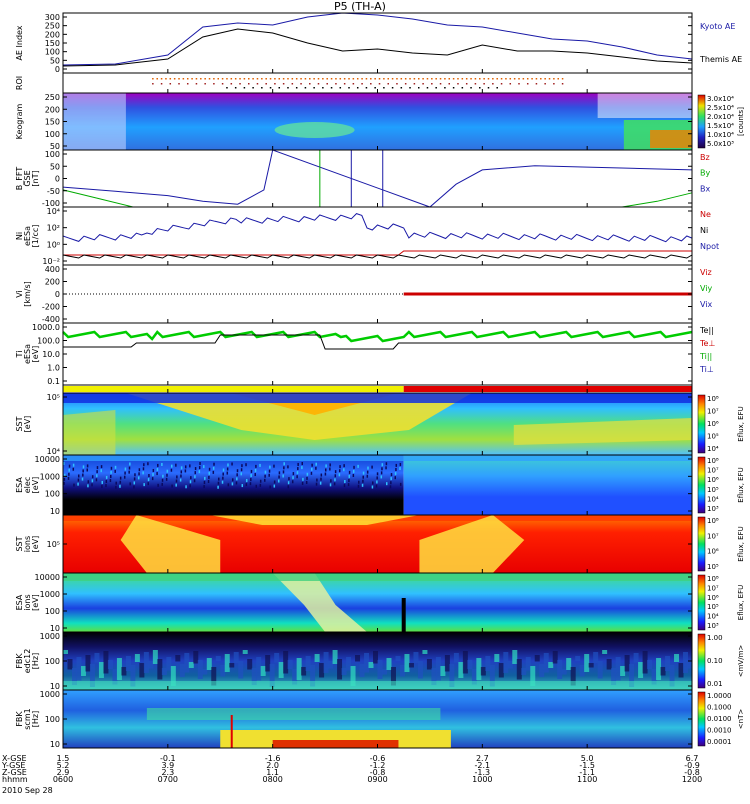 The width and height of the screenshot is (750, 804). Describe the element at coordinates (167, 765) in the screenshot. I see `footer-y-gse: 3.9` at that location.